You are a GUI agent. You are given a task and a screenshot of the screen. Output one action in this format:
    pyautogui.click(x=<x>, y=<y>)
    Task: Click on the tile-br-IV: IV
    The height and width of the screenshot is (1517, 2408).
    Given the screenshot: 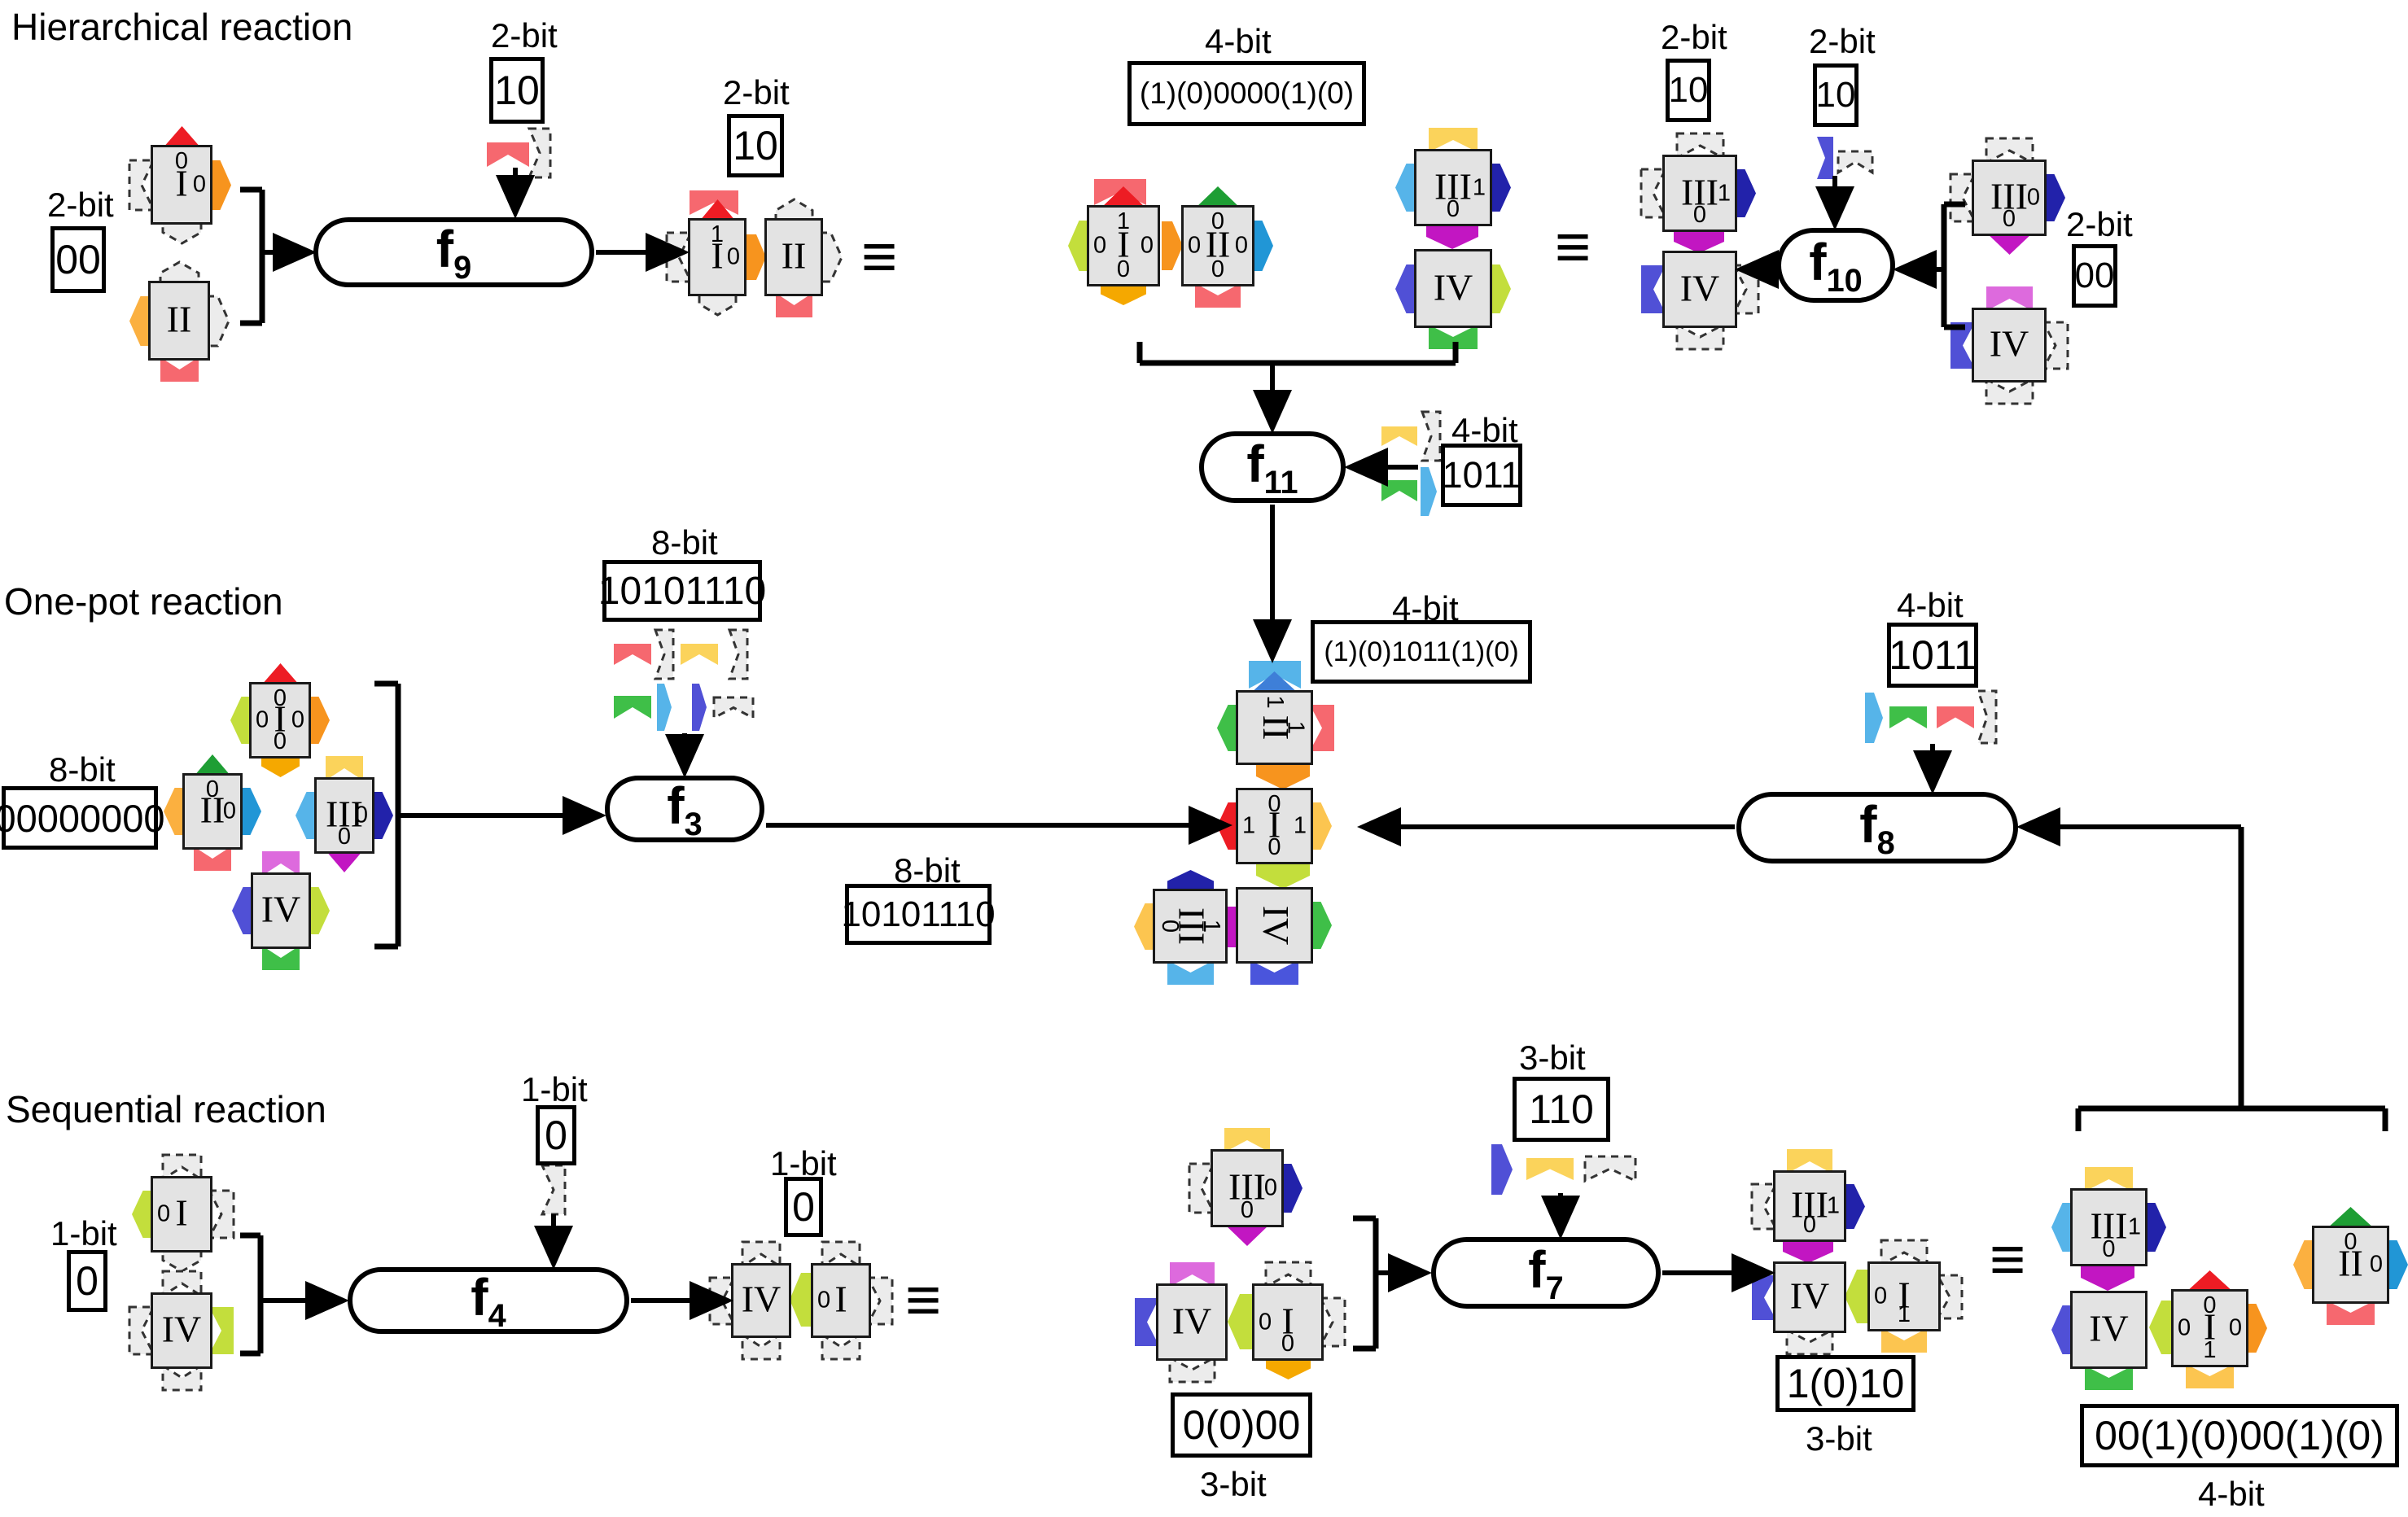 What is the action you would take?
    pyautogui.click(x=2108, y=1330)
    